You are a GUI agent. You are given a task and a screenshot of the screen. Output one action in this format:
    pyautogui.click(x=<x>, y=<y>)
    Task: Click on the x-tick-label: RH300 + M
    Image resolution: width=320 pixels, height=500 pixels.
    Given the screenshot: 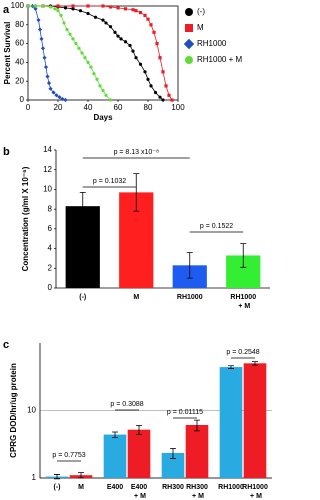 What is the action you would take?
    pyautogui.click(x=197, y=492)
    